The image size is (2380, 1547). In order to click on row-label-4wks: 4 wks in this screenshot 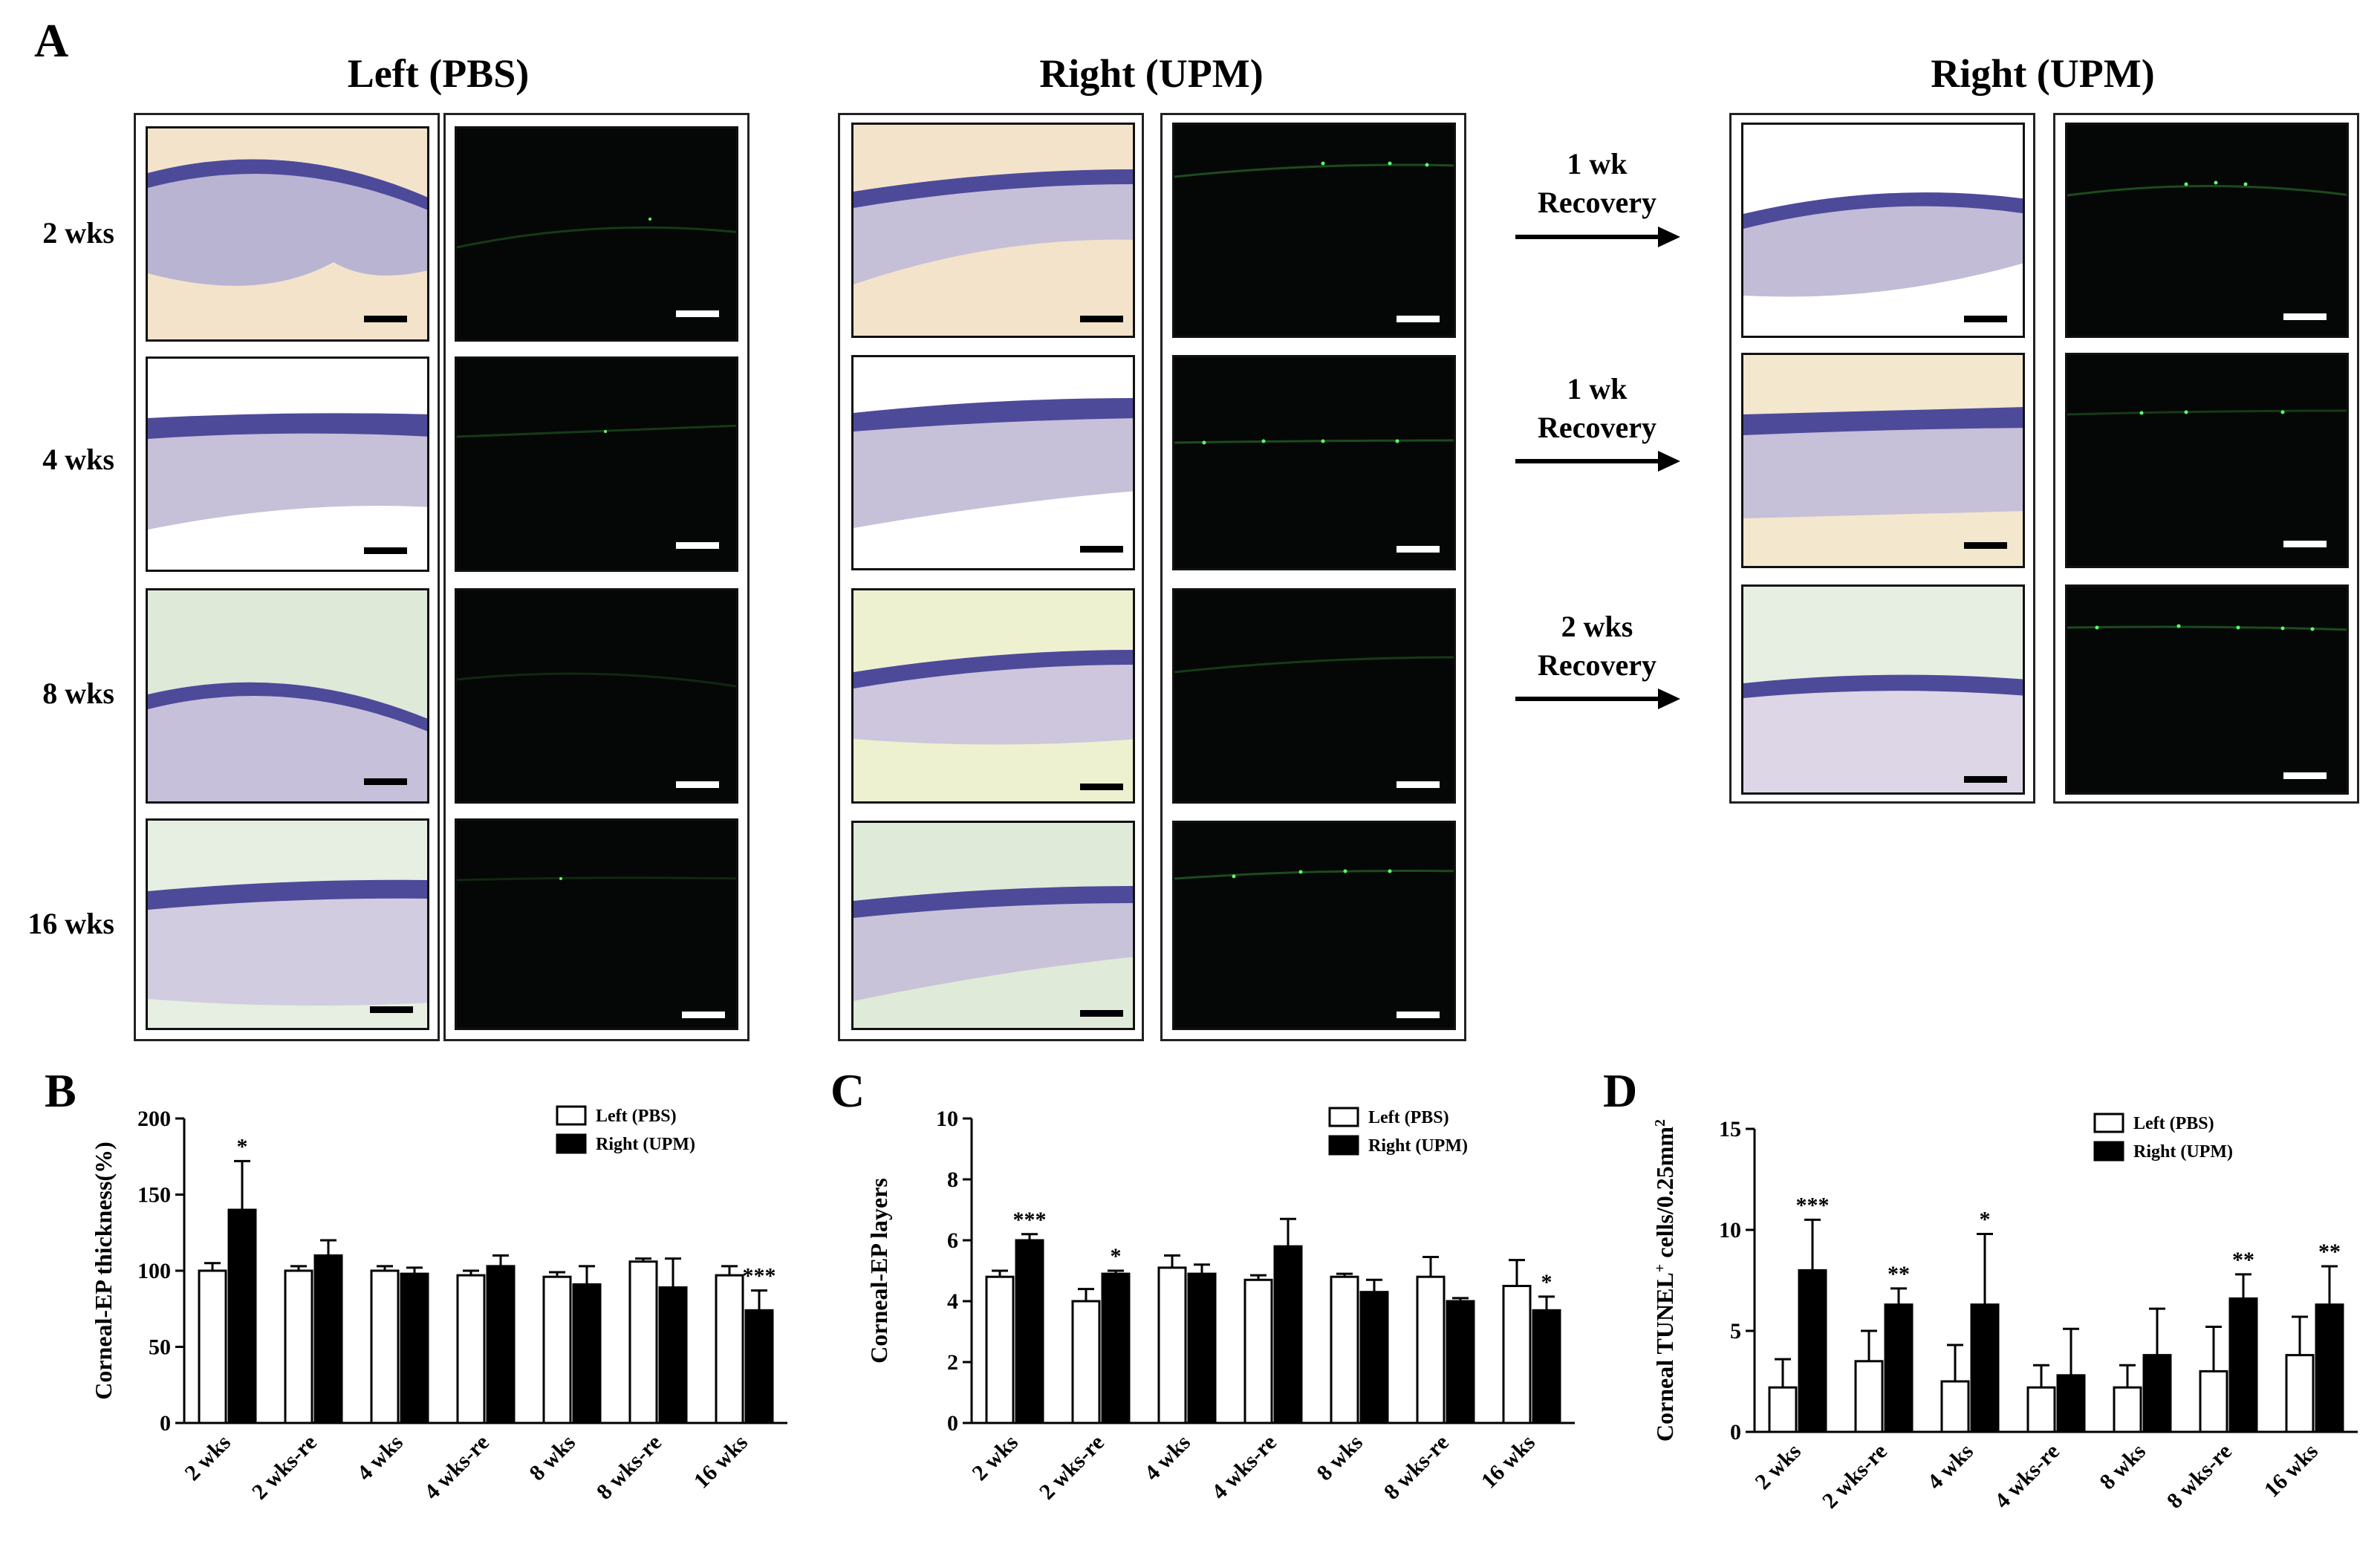, I will do `click(78, 460)`.